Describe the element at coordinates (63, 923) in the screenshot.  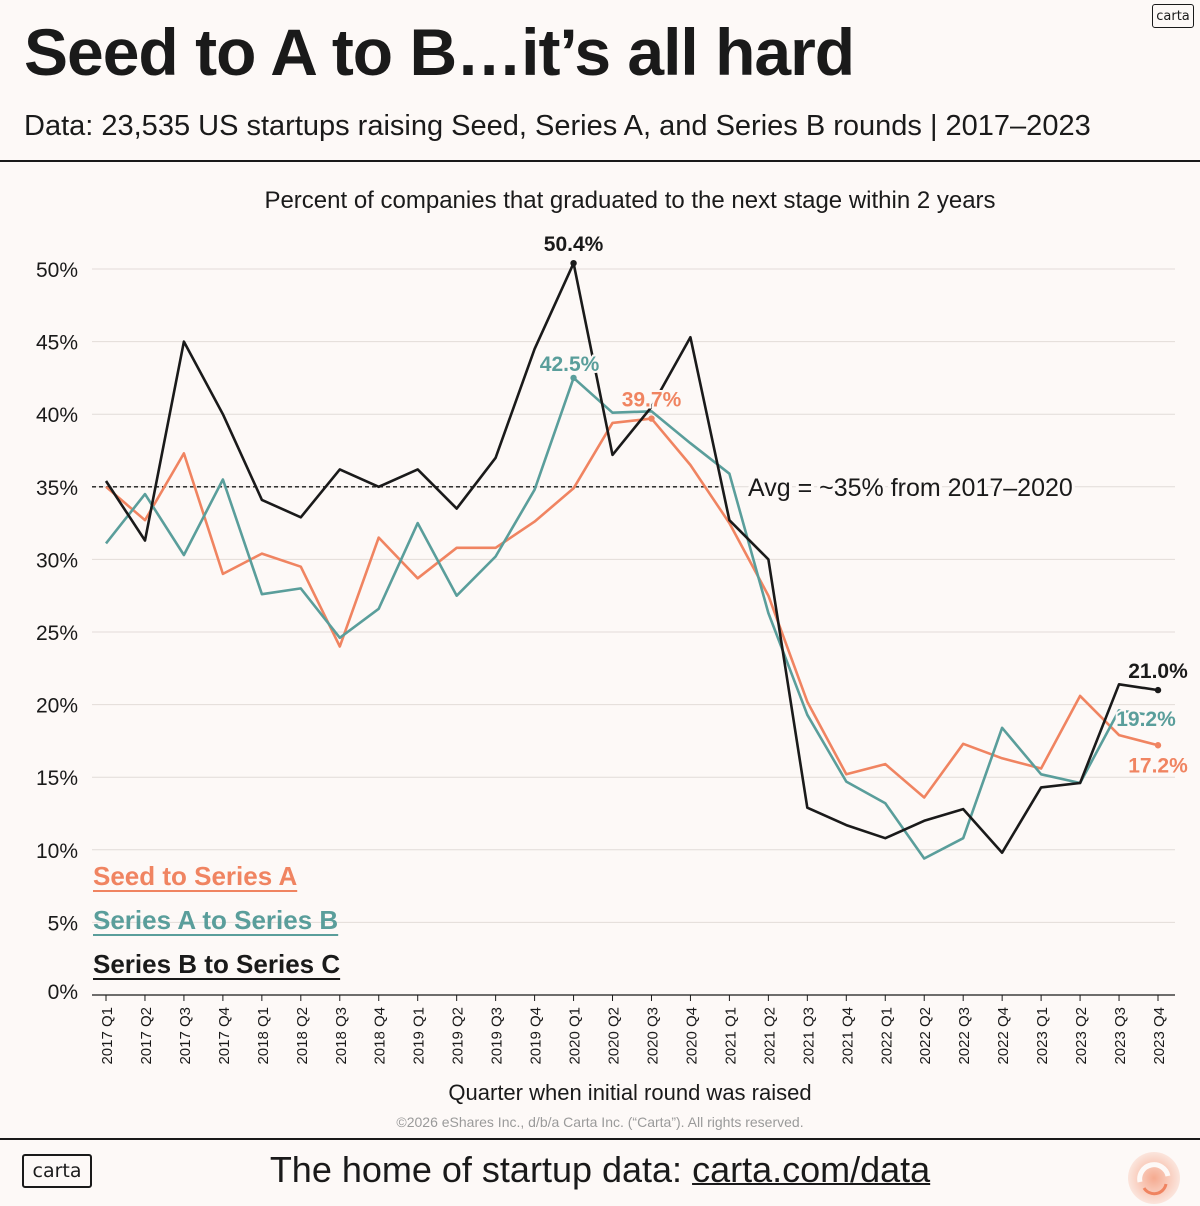
I see `y-tick-label: 5%` at that location.